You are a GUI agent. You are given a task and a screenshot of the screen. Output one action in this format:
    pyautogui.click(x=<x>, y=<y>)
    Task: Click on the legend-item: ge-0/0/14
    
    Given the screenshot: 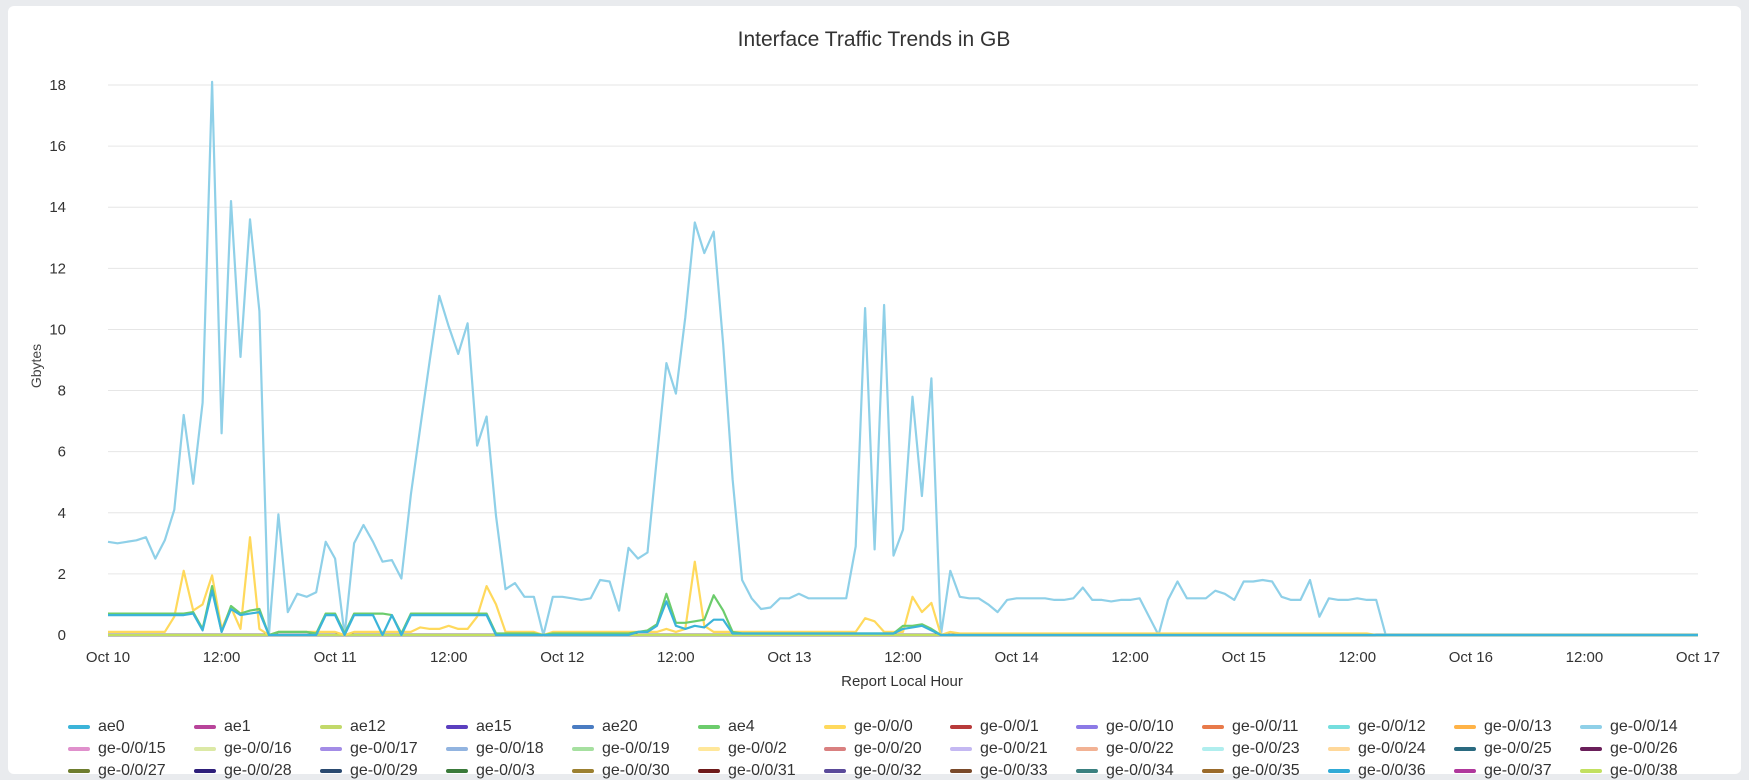 What is the action you would take?
    pyautogui.click(x=1643, y=726)
    